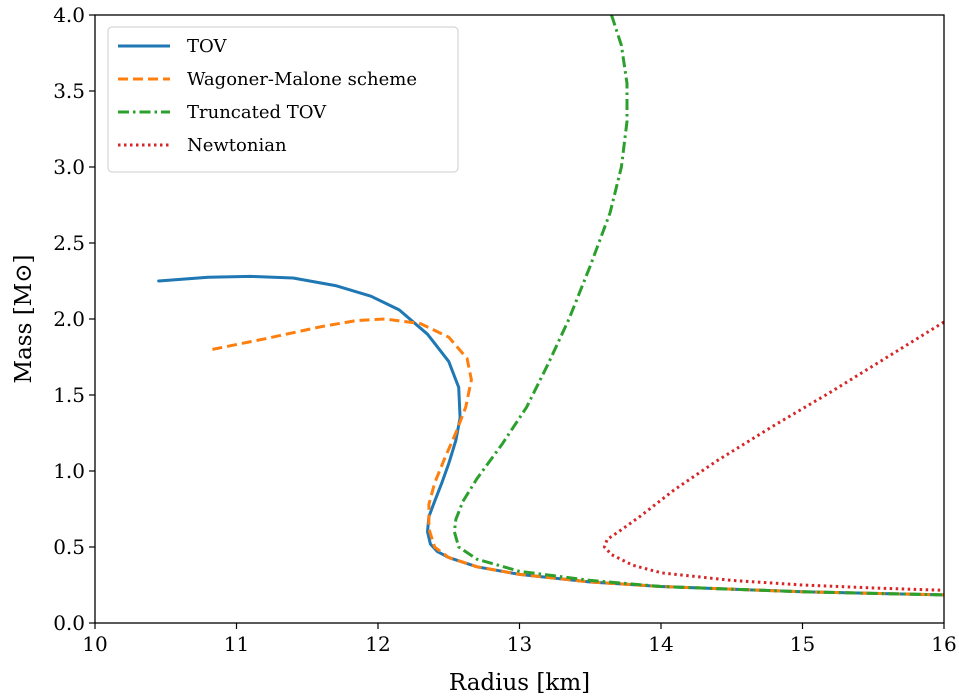 Image resolution: width=959 pixels, height=698 pixels. I want to click on y-tick-label: 1.5, so click(69, 395).